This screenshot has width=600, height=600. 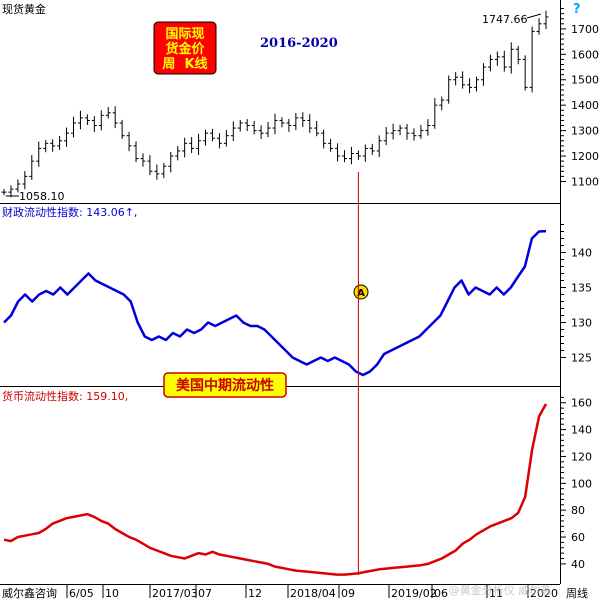 What do you see at coordinates (581, 456) in the screenshot?
I see `money-y-tick-label: 120` at bounding box center [581, 456].